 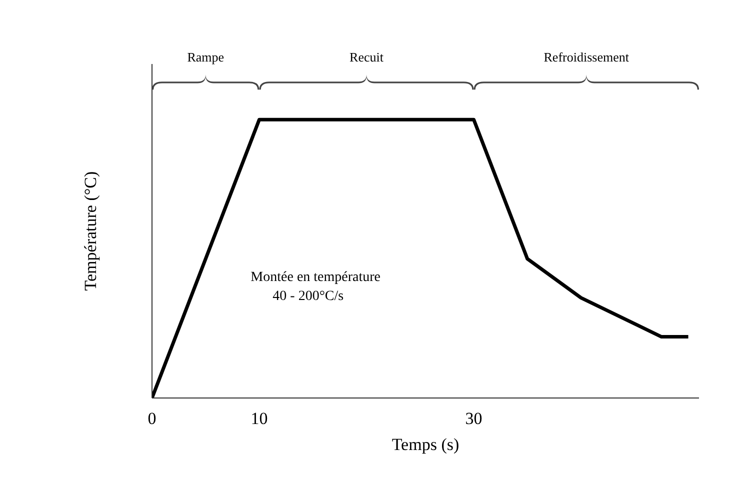 What do you see at coordinates (308, 296) in the screenshot?
I see `annotation: 40 - 200°C/s` at bounding box center [308, 296].